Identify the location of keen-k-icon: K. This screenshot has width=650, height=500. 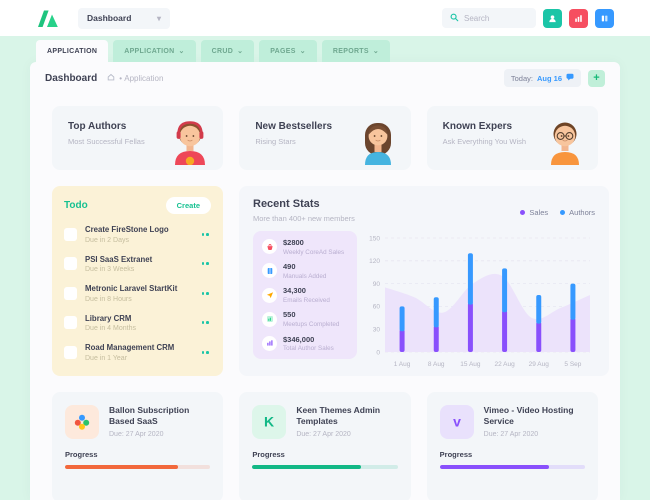
(269, 422).